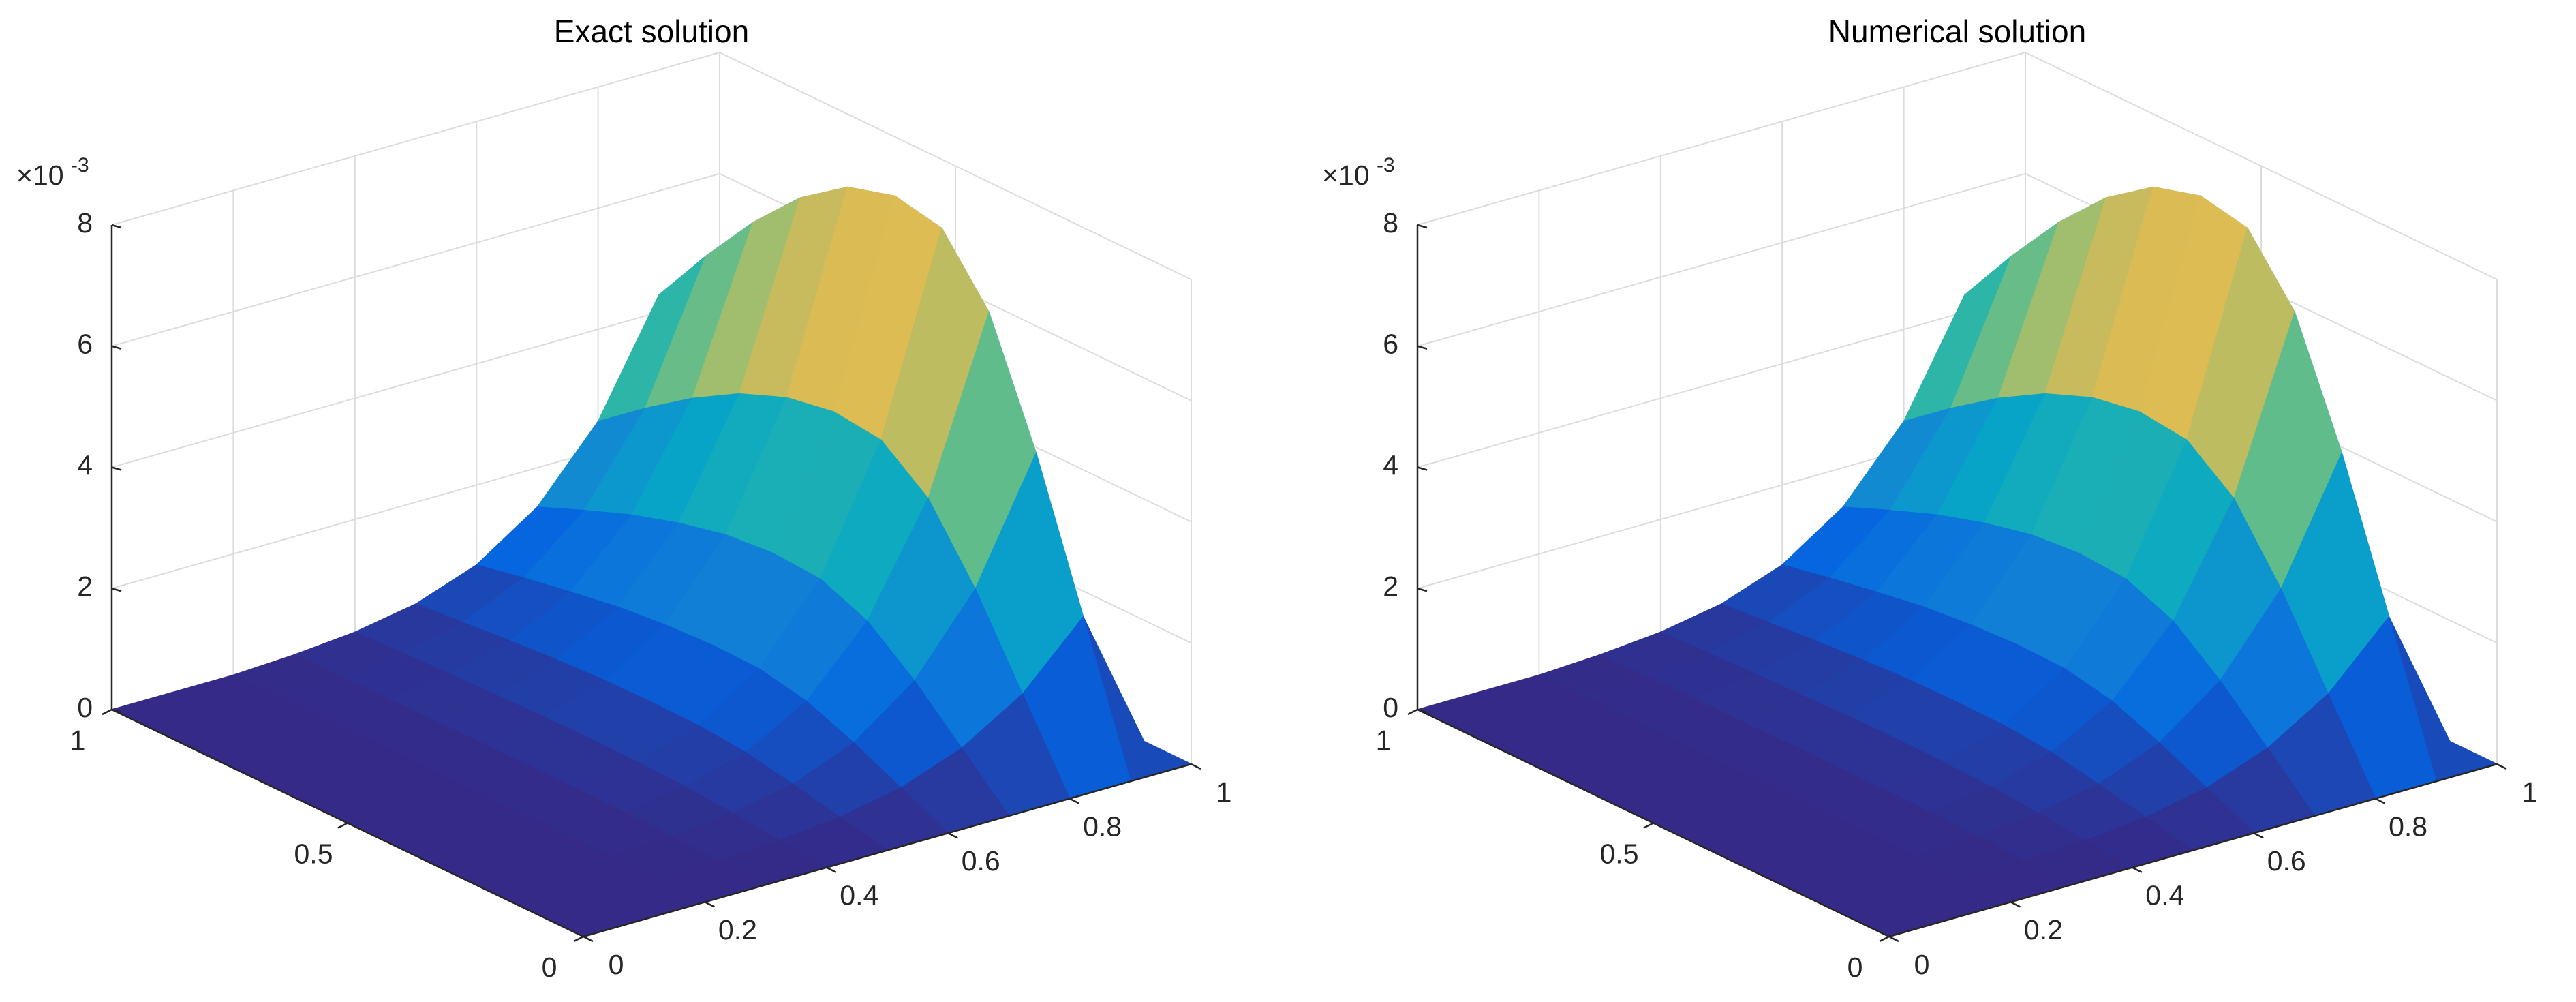 Image resolution: width=2576 pixels, height=1002 pixels. I want to click on chart-title: Exact solution, so click(651, 31).